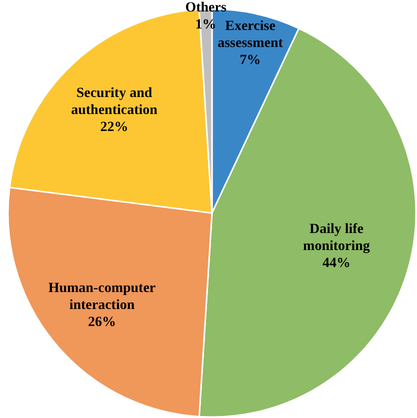 Image resolution: width=417 pixels, height=418 pixels. What do you see at coordinates (251, 34) in the screenshot?
I see `slice-label: Exercise assessment` at bounding box center [251, 34].